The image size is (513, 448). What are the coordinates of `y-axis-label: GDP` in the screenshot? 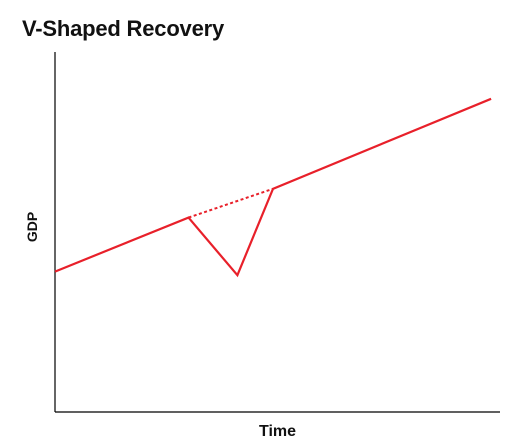 It's located at (32, 227).